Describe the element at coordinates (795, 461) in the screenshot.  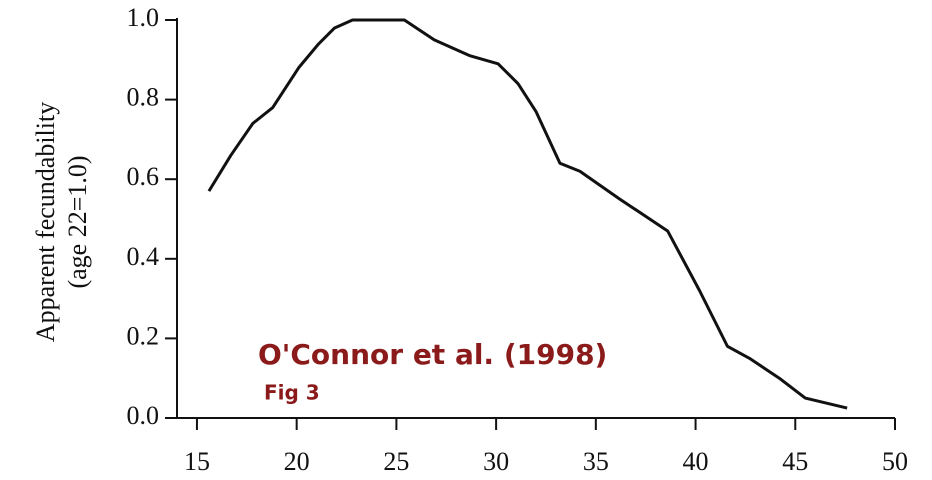
I see `x-tick-label: 45` at that location.